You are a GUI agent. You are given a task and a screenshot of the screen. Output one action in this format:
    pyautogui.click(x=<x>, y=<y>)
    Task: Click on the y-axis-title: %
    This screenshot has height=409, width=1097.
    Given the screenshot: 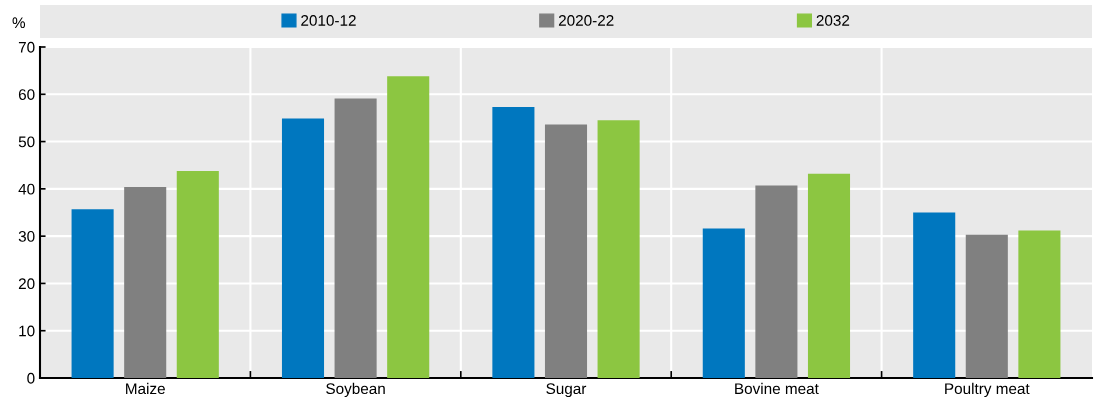 What is the action you would take?
    pyautogui.click(x=19, y=23)
    